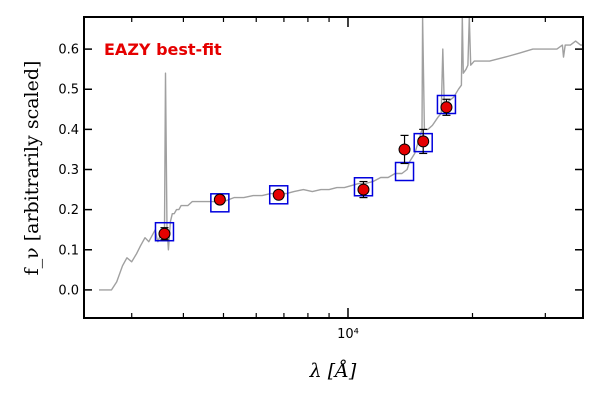 This screenshot has width=600, height=400. Describe the element at coordinates (68, 50) in the screenshot. I see `y-tick-label: 0.6` at that location.